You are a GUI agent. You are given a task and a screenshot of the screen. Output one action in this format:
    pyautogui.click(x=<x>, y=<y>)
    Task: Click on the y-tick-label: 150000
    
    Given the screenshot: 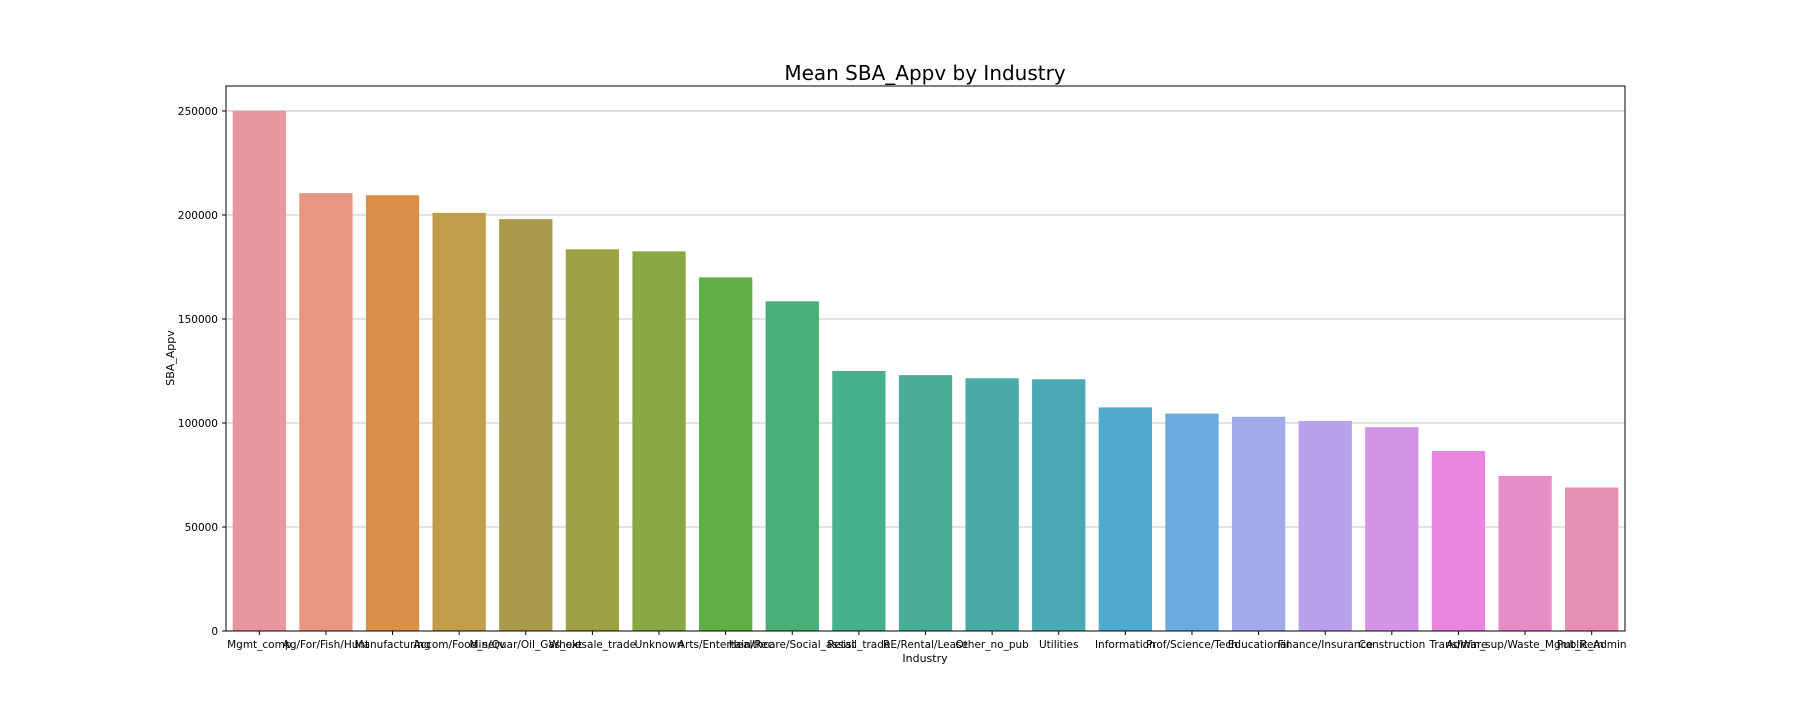 What is the action you would take?
    pyautogui.click(x=198, y=320)
    